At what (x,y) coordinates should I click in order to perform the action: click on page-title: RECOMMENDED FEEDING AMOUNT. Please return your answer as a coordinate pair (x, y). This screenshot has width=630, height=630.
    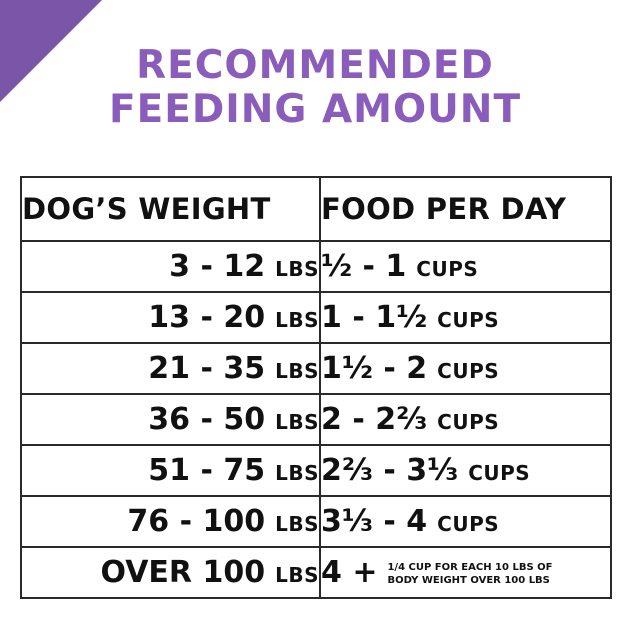
    Looking at the image, I should click on (315, 88).